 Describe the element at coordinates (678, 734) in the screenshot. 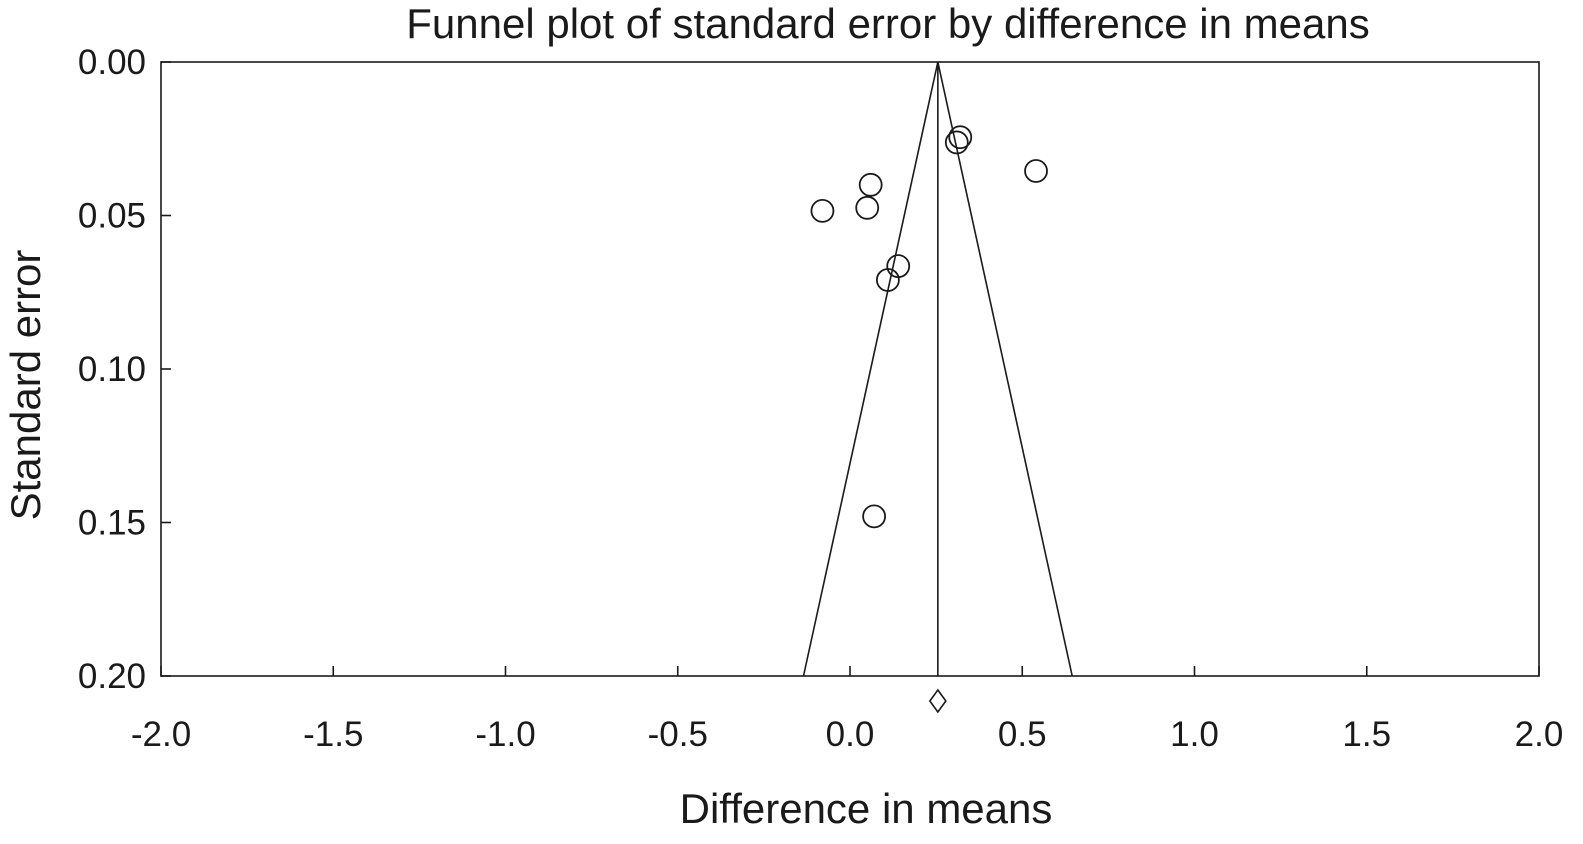

I see `x-tick-label: -0.5` at that location.